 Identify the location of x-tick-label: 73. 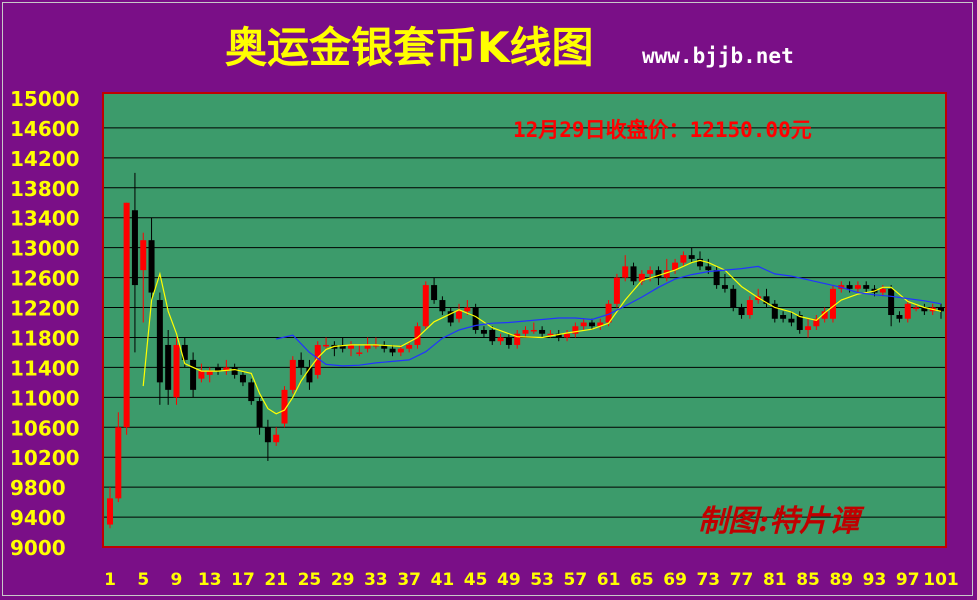
(708, 580).